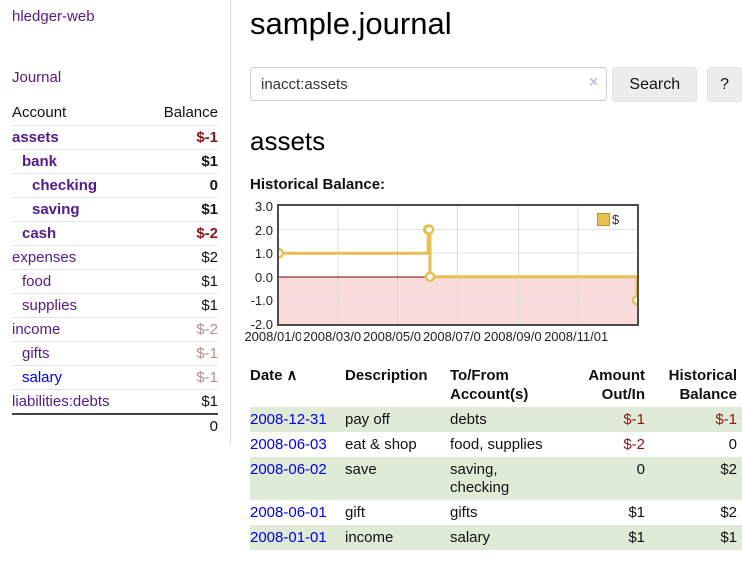  What do you see at coordinates (458, 265) in the screenshot?
I see `chart-plot-area` at bounding box center [458, 265].